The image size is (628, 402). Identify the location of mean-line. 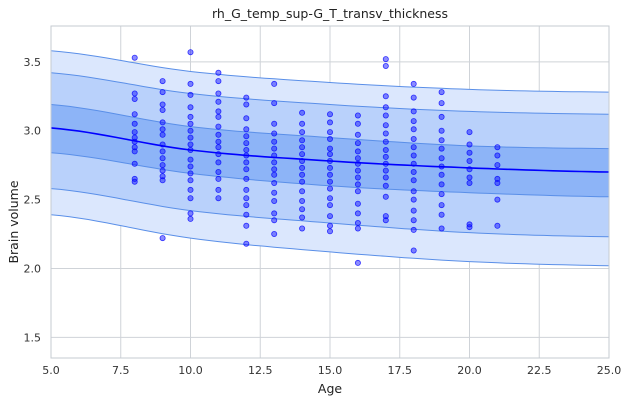
(330, 150).